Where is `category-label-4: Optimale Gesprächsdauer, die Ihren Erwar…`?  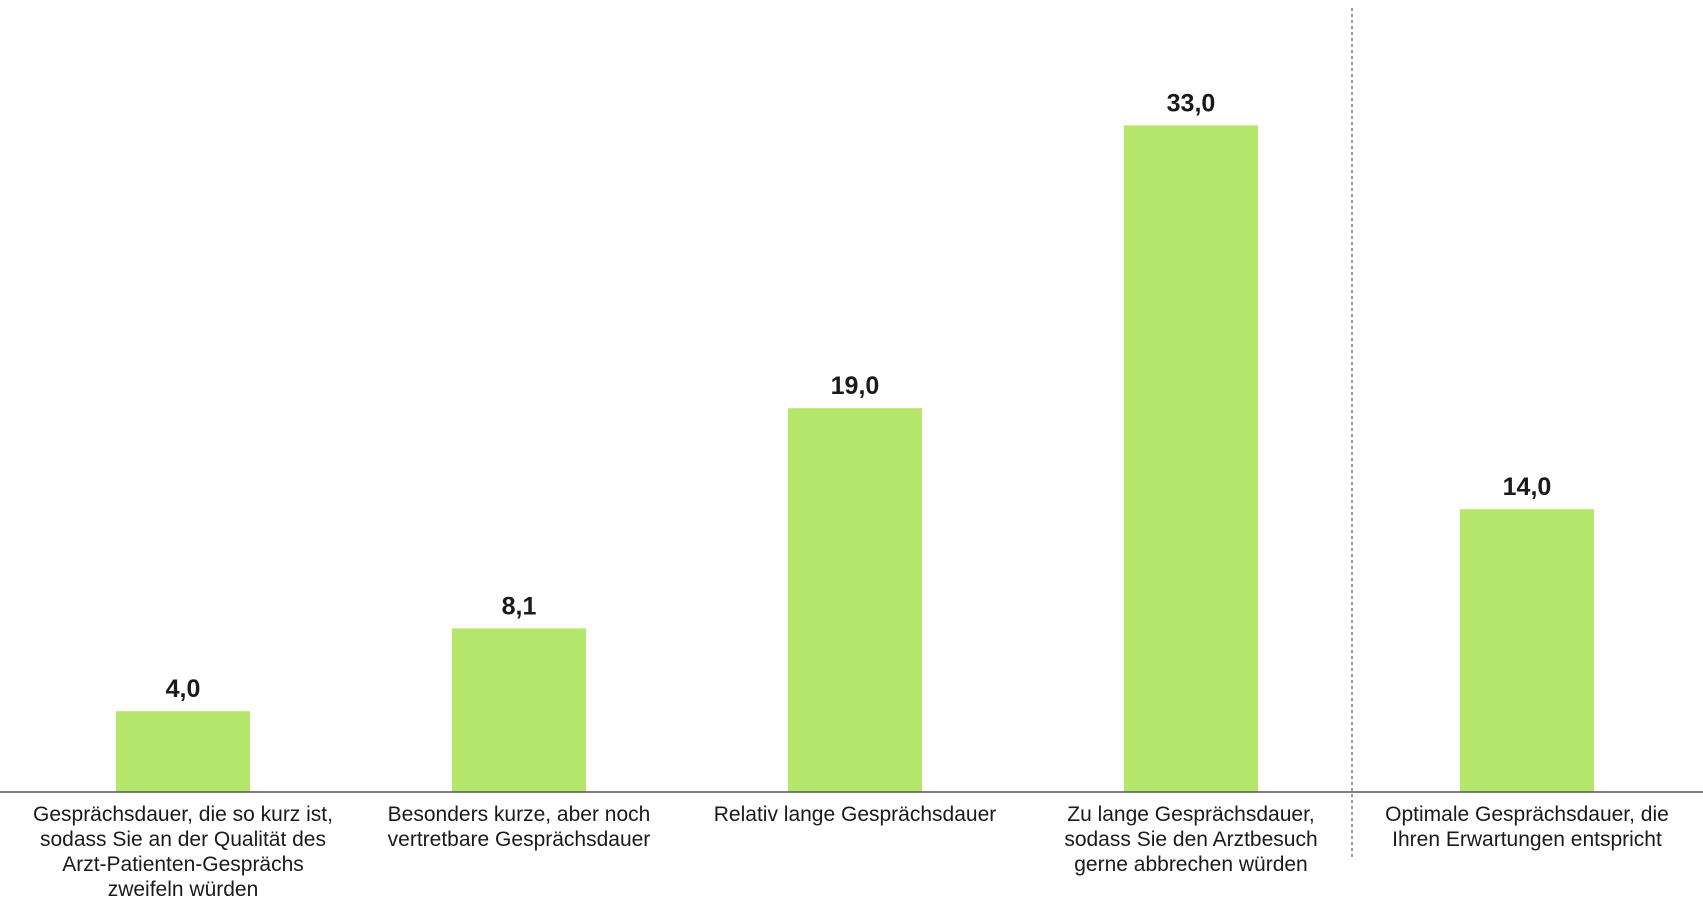 category-label-4: Optimale Gesprächsdauer, die Ihren Erwar… is located at coordinates (1527, 827).